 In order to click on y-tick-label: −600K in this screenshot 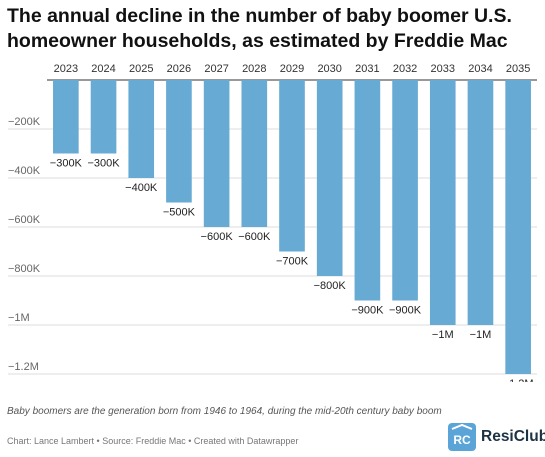, I will do `click(24, 220)`.